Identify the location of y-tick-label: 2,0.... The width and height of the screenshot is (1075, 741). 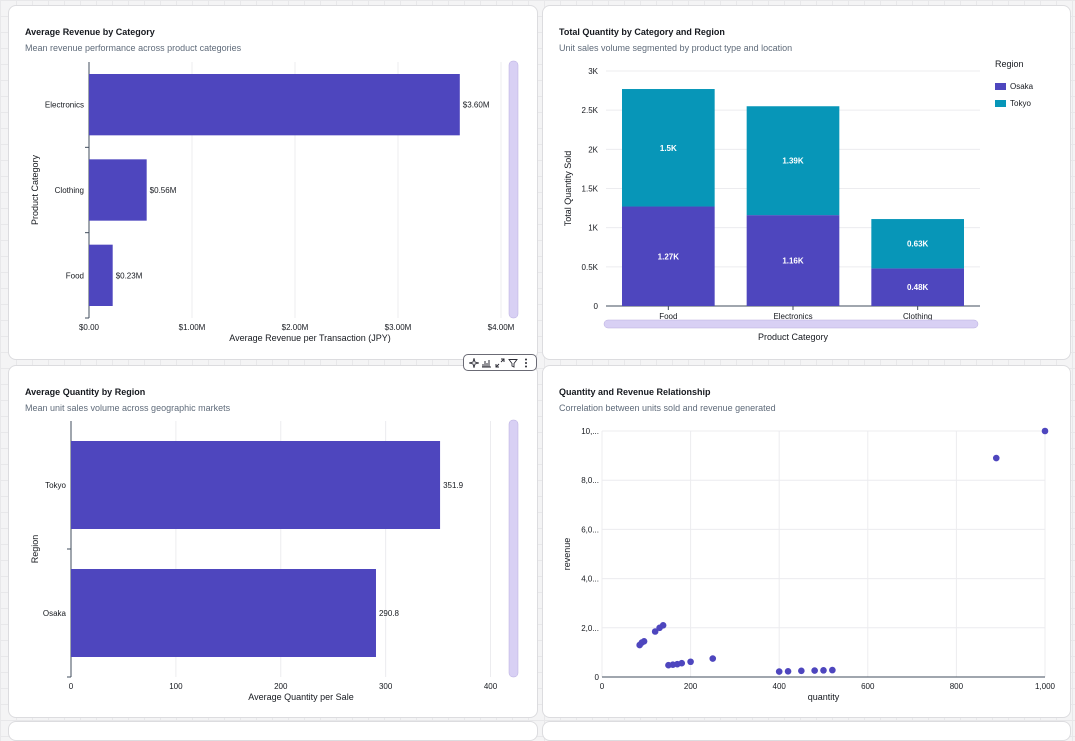
(590, 628).